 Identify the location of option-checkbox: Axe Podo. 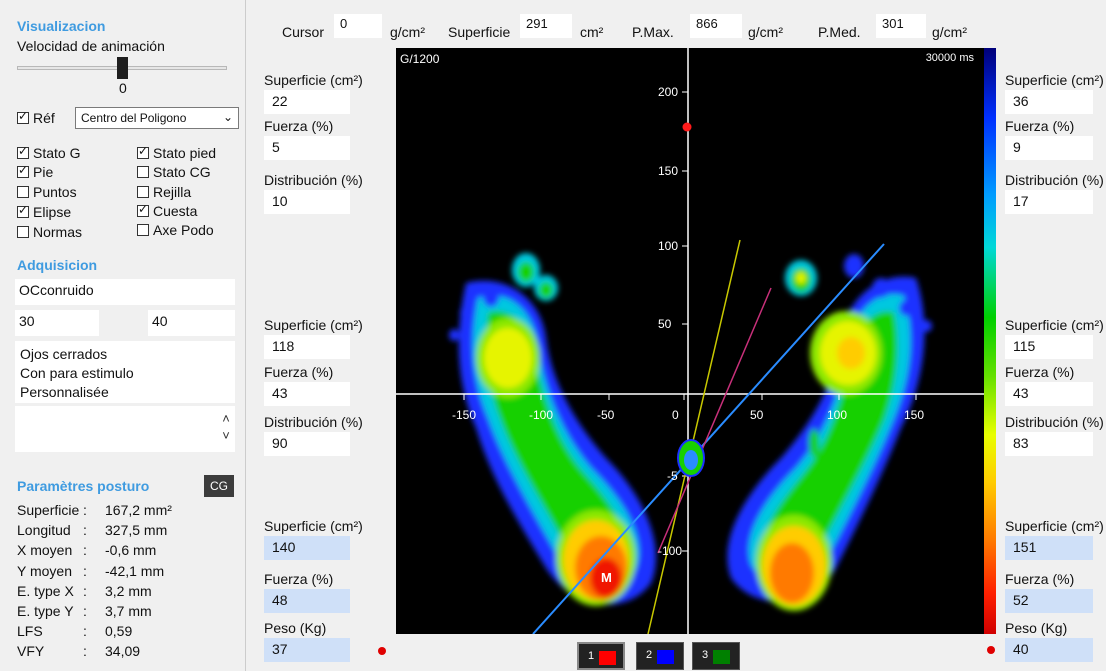
(175, 230).